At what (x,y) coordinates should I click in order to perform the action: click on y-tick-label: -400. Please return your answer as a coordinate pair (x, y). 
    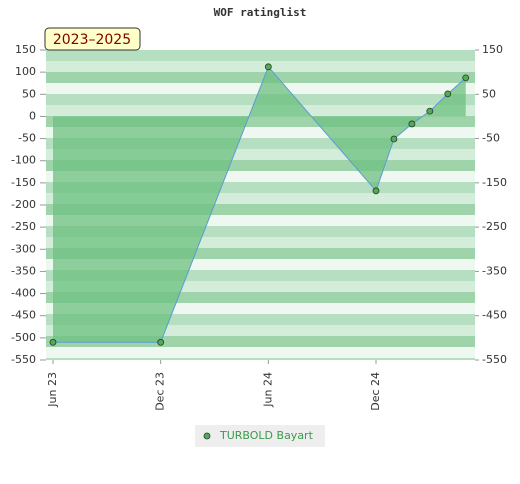
    Looking at the image, I should click on (23, 293).